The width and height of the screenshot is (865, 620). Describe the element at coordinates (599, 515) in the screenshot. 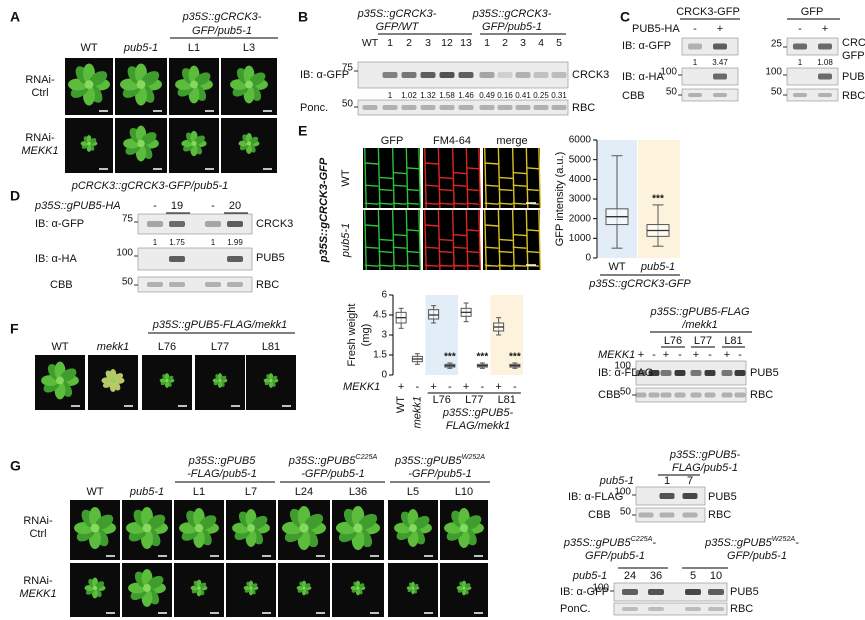

I see `label: CBB` at that location.